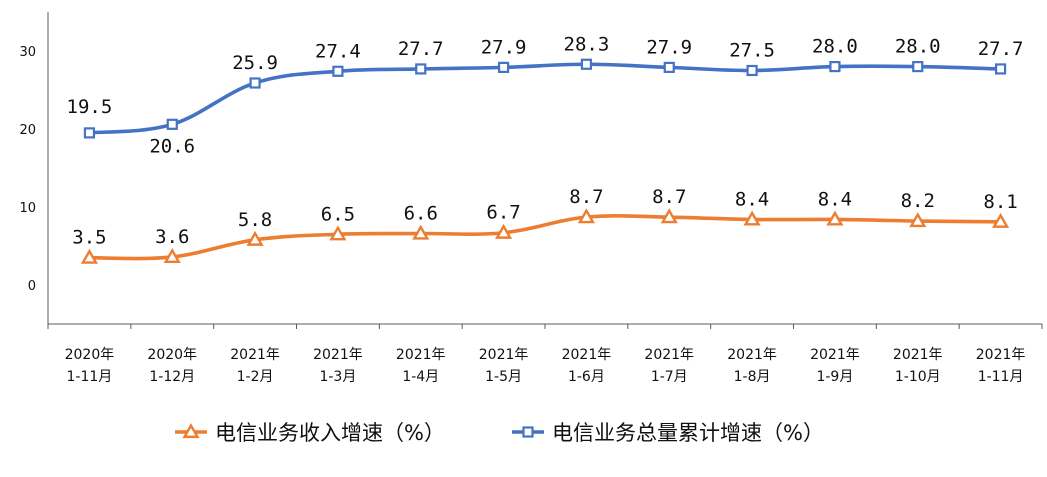 The width and height of the screenshot is (1047, 477). Describe the element at coordinates (421, 214) in the screenshot. I see `data-label: 6.6` at that location.